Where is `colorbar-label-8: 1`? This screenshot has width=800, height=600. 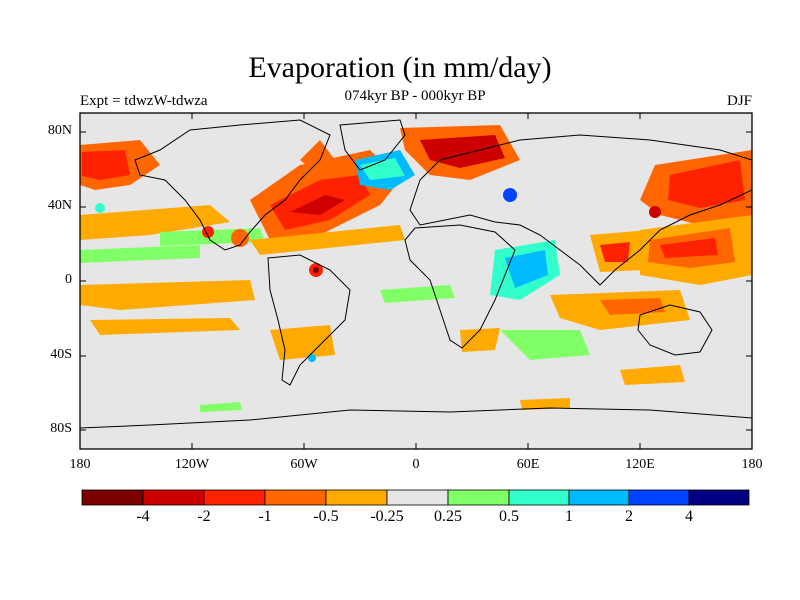 colorbar-label-8: 1 is located at coordinates (569, 516).